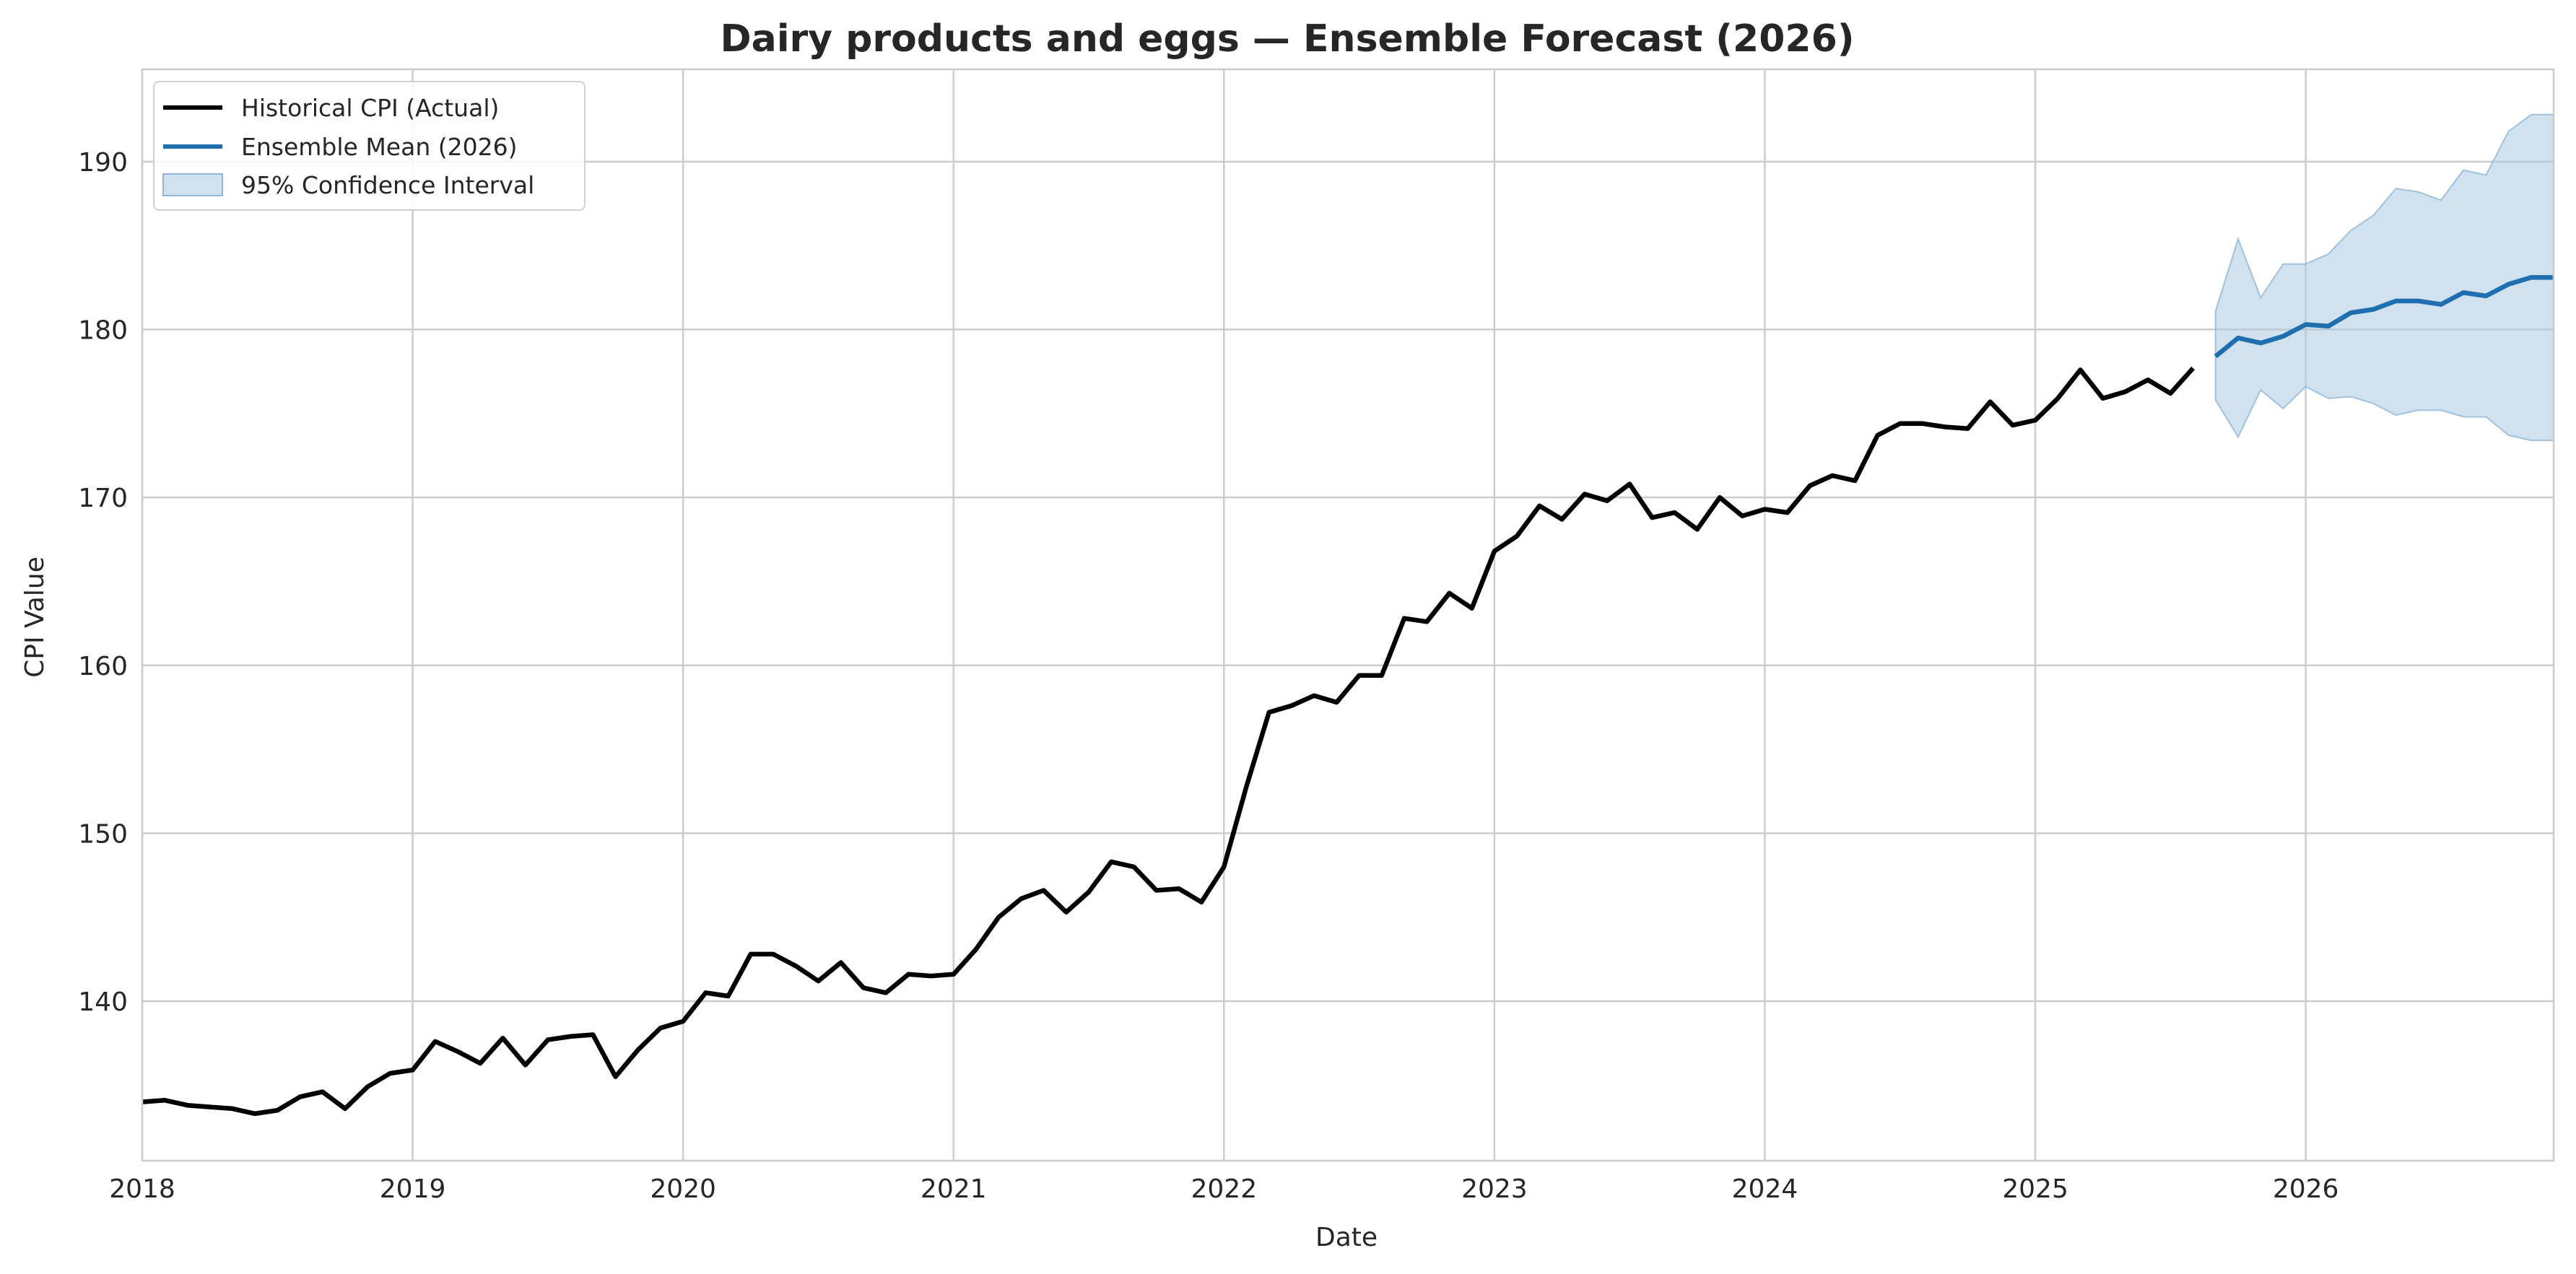 This screenshot has height=1274, width=2576. What do you see at coordinates (103, 331) in the screenshot?
I see `y-tick-label-180: 180` at bounding box center [103, 331].